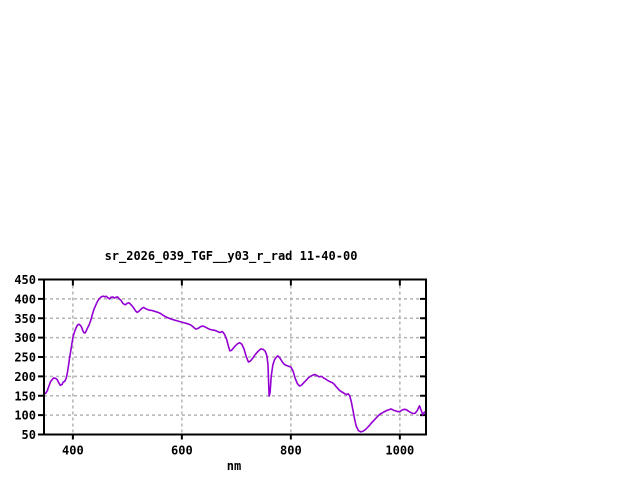 This screenshot has width=640, height=480. What do you see at coordinates (231, 256) in the screenshot?
I see `chart-title: sr_2026_039_TGF__y03_r_rad 11-40-00` at bounding box center [231, 256].